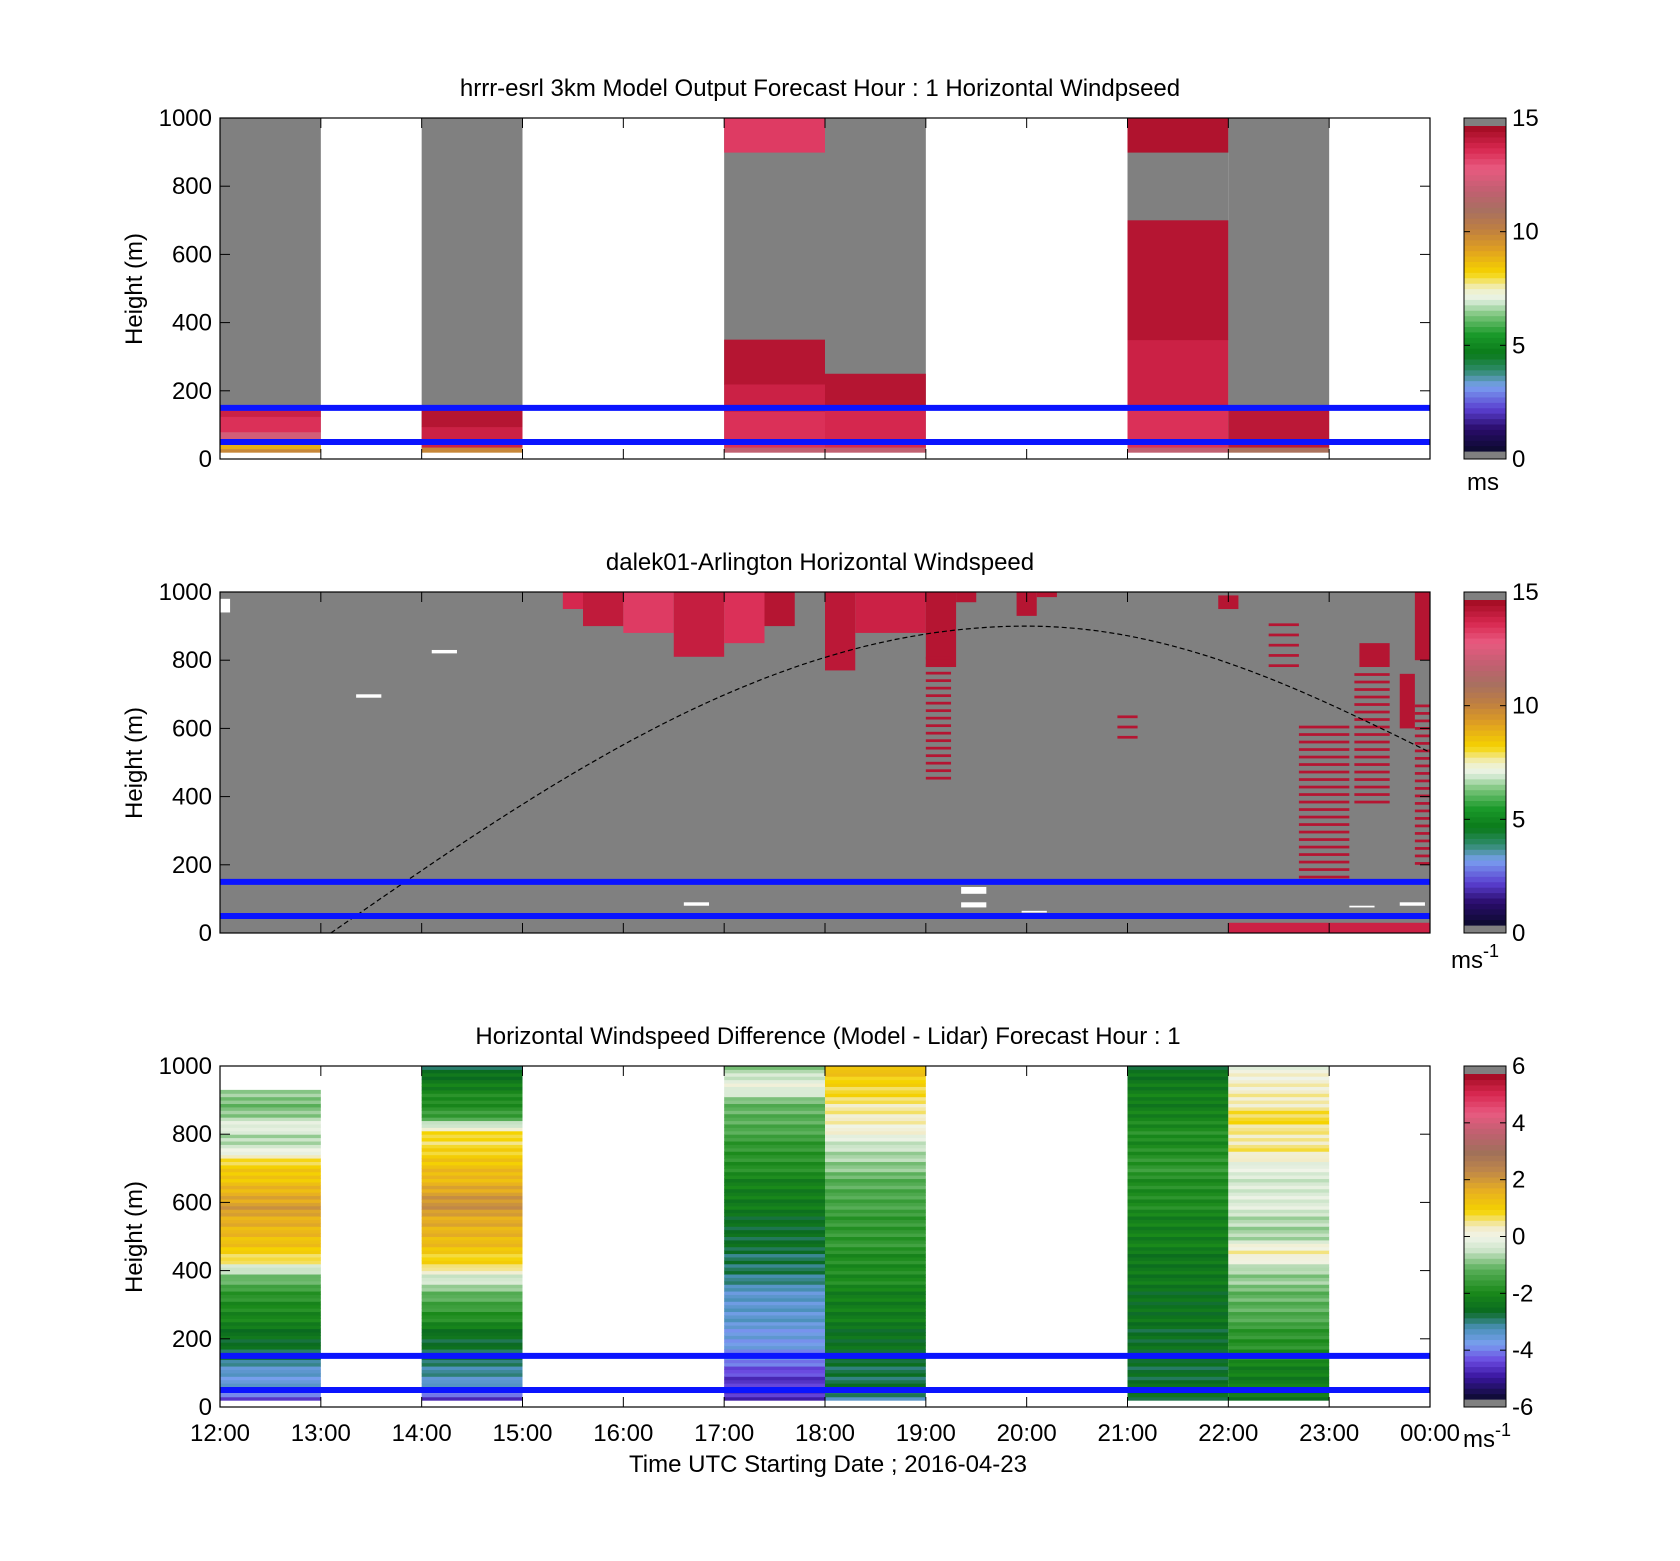 This screenshot has width=1680, height=1561. Describe the element at coordinates (941, 630) in the screenshot. I see `lidar-cell` at that location.